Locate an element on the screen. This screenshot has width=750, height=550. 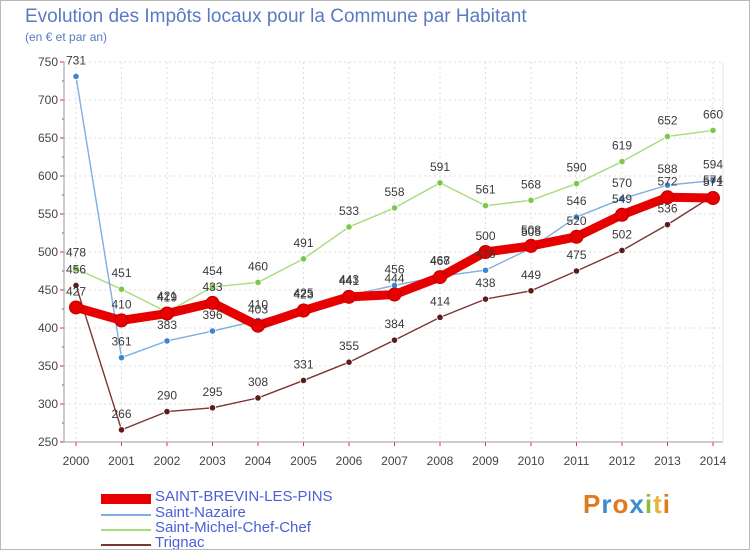
data-label: 619 is located at coordinates (622, 146).